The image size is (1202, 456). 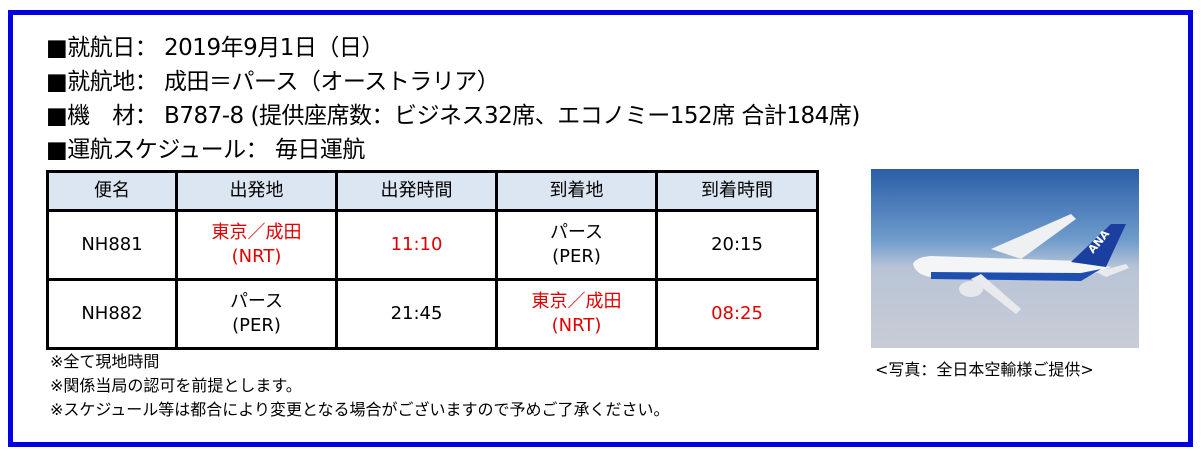 What do you see at coordinates (256, 256) in the screenshot?
I see `origin-code: (NRT)` at bounding box center [256, 256].